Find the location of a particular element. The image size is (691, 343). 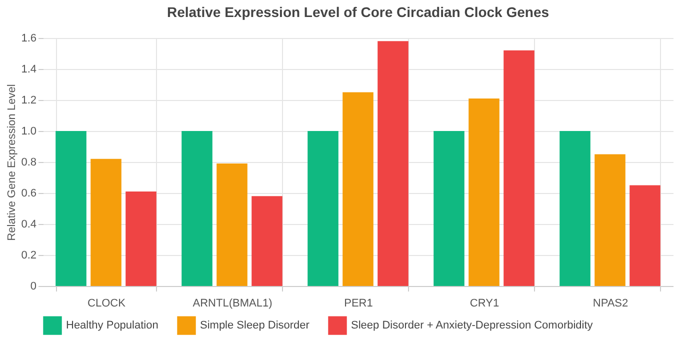

y-tick-label: 1.2 is located at coordinates (28, 100).